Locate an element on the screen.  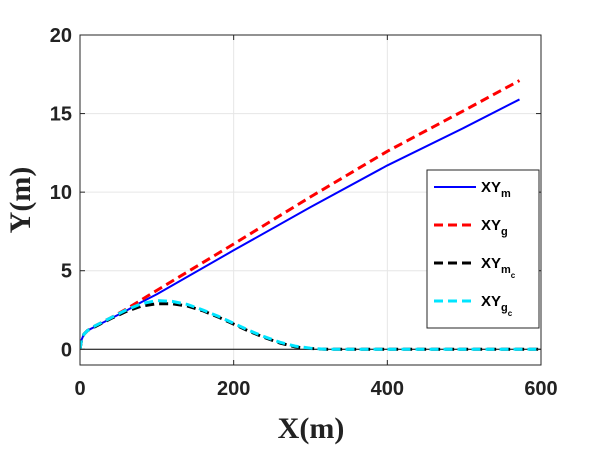
y-tick-label: 10 is located at coordinates (61, 193).